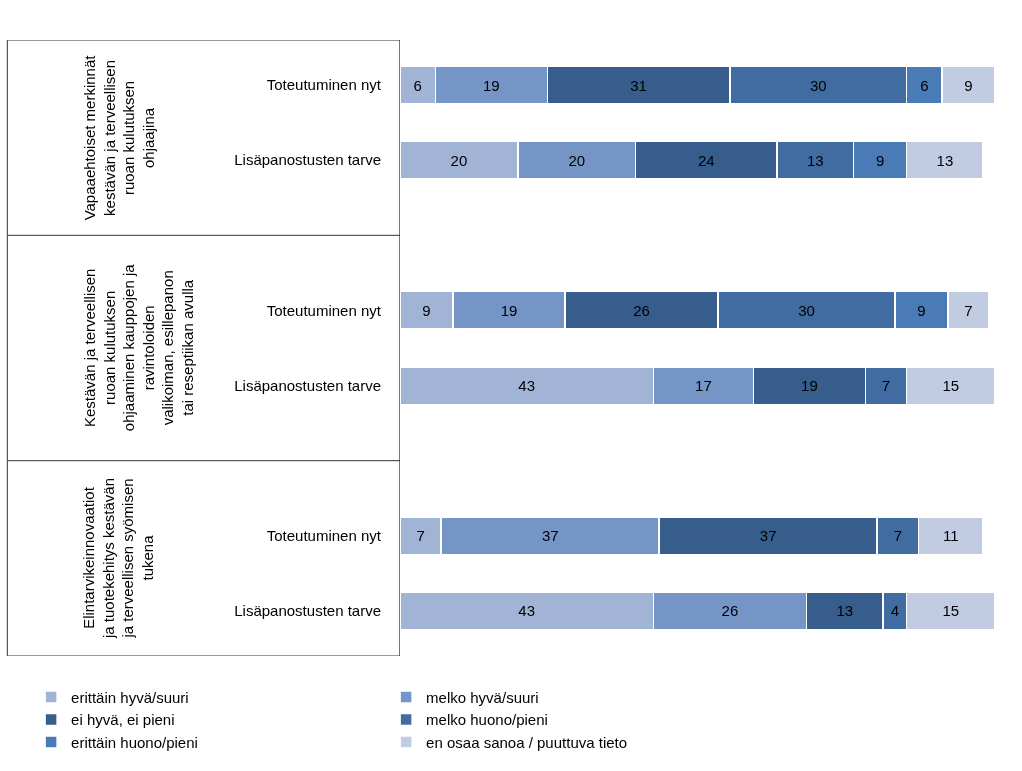  Describe the element at coordinates (119, 137) in the screenshot. I see `text: Vapaaehtoiset merkinnät kestävän ja terveellisen ruoan kulutuksen ohjaajina` at that location.